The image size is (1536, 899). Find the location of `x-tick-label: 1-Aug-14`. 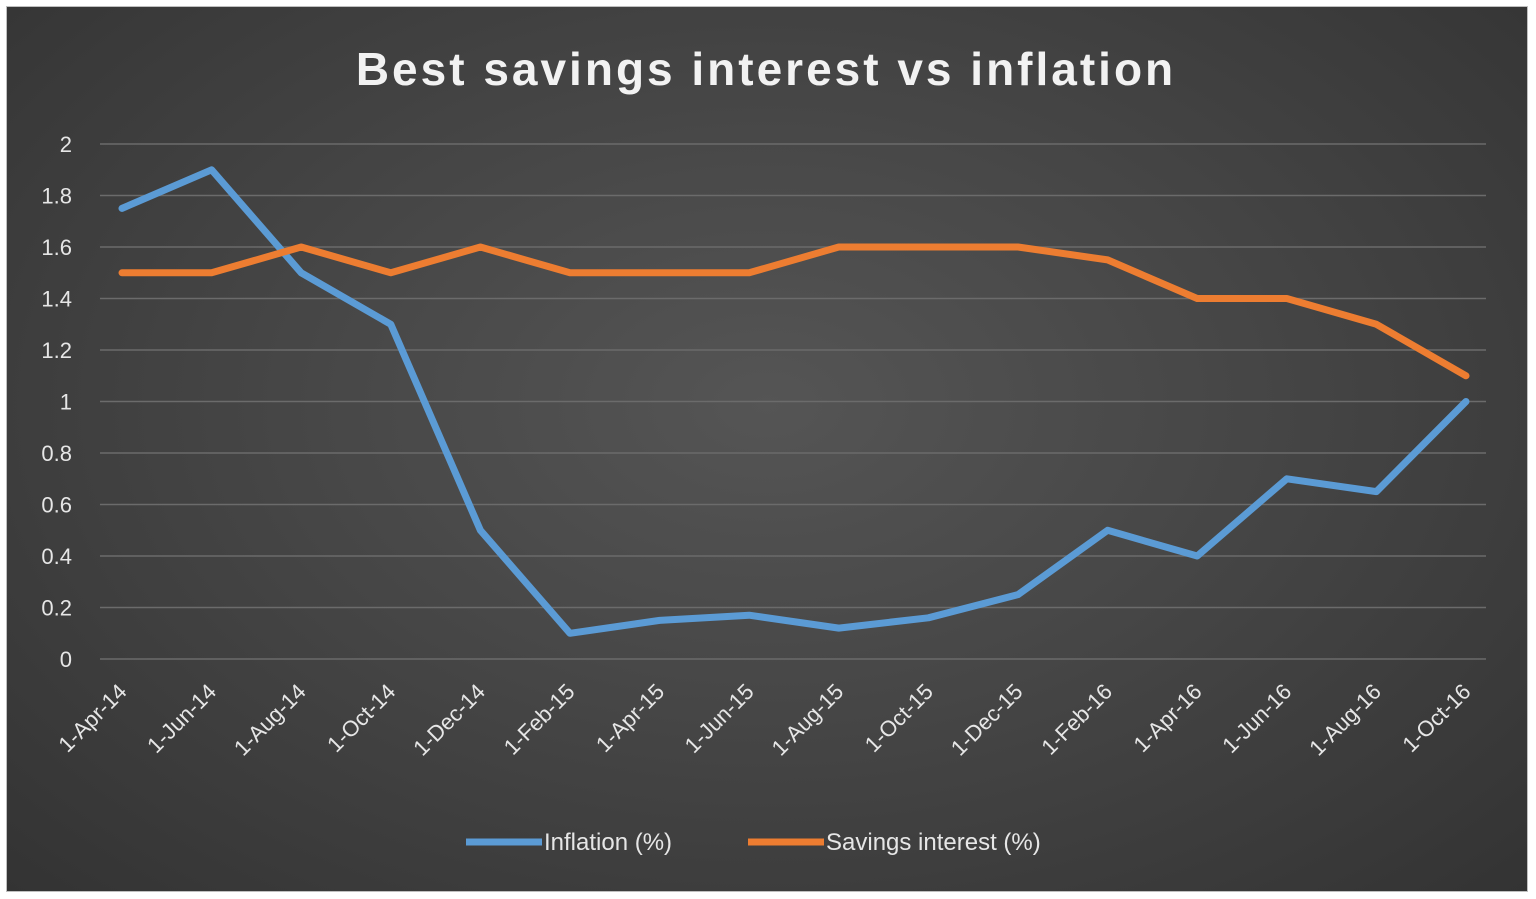

x-tick-label: 1-Aug-14 is located at coordinates (270, 720).